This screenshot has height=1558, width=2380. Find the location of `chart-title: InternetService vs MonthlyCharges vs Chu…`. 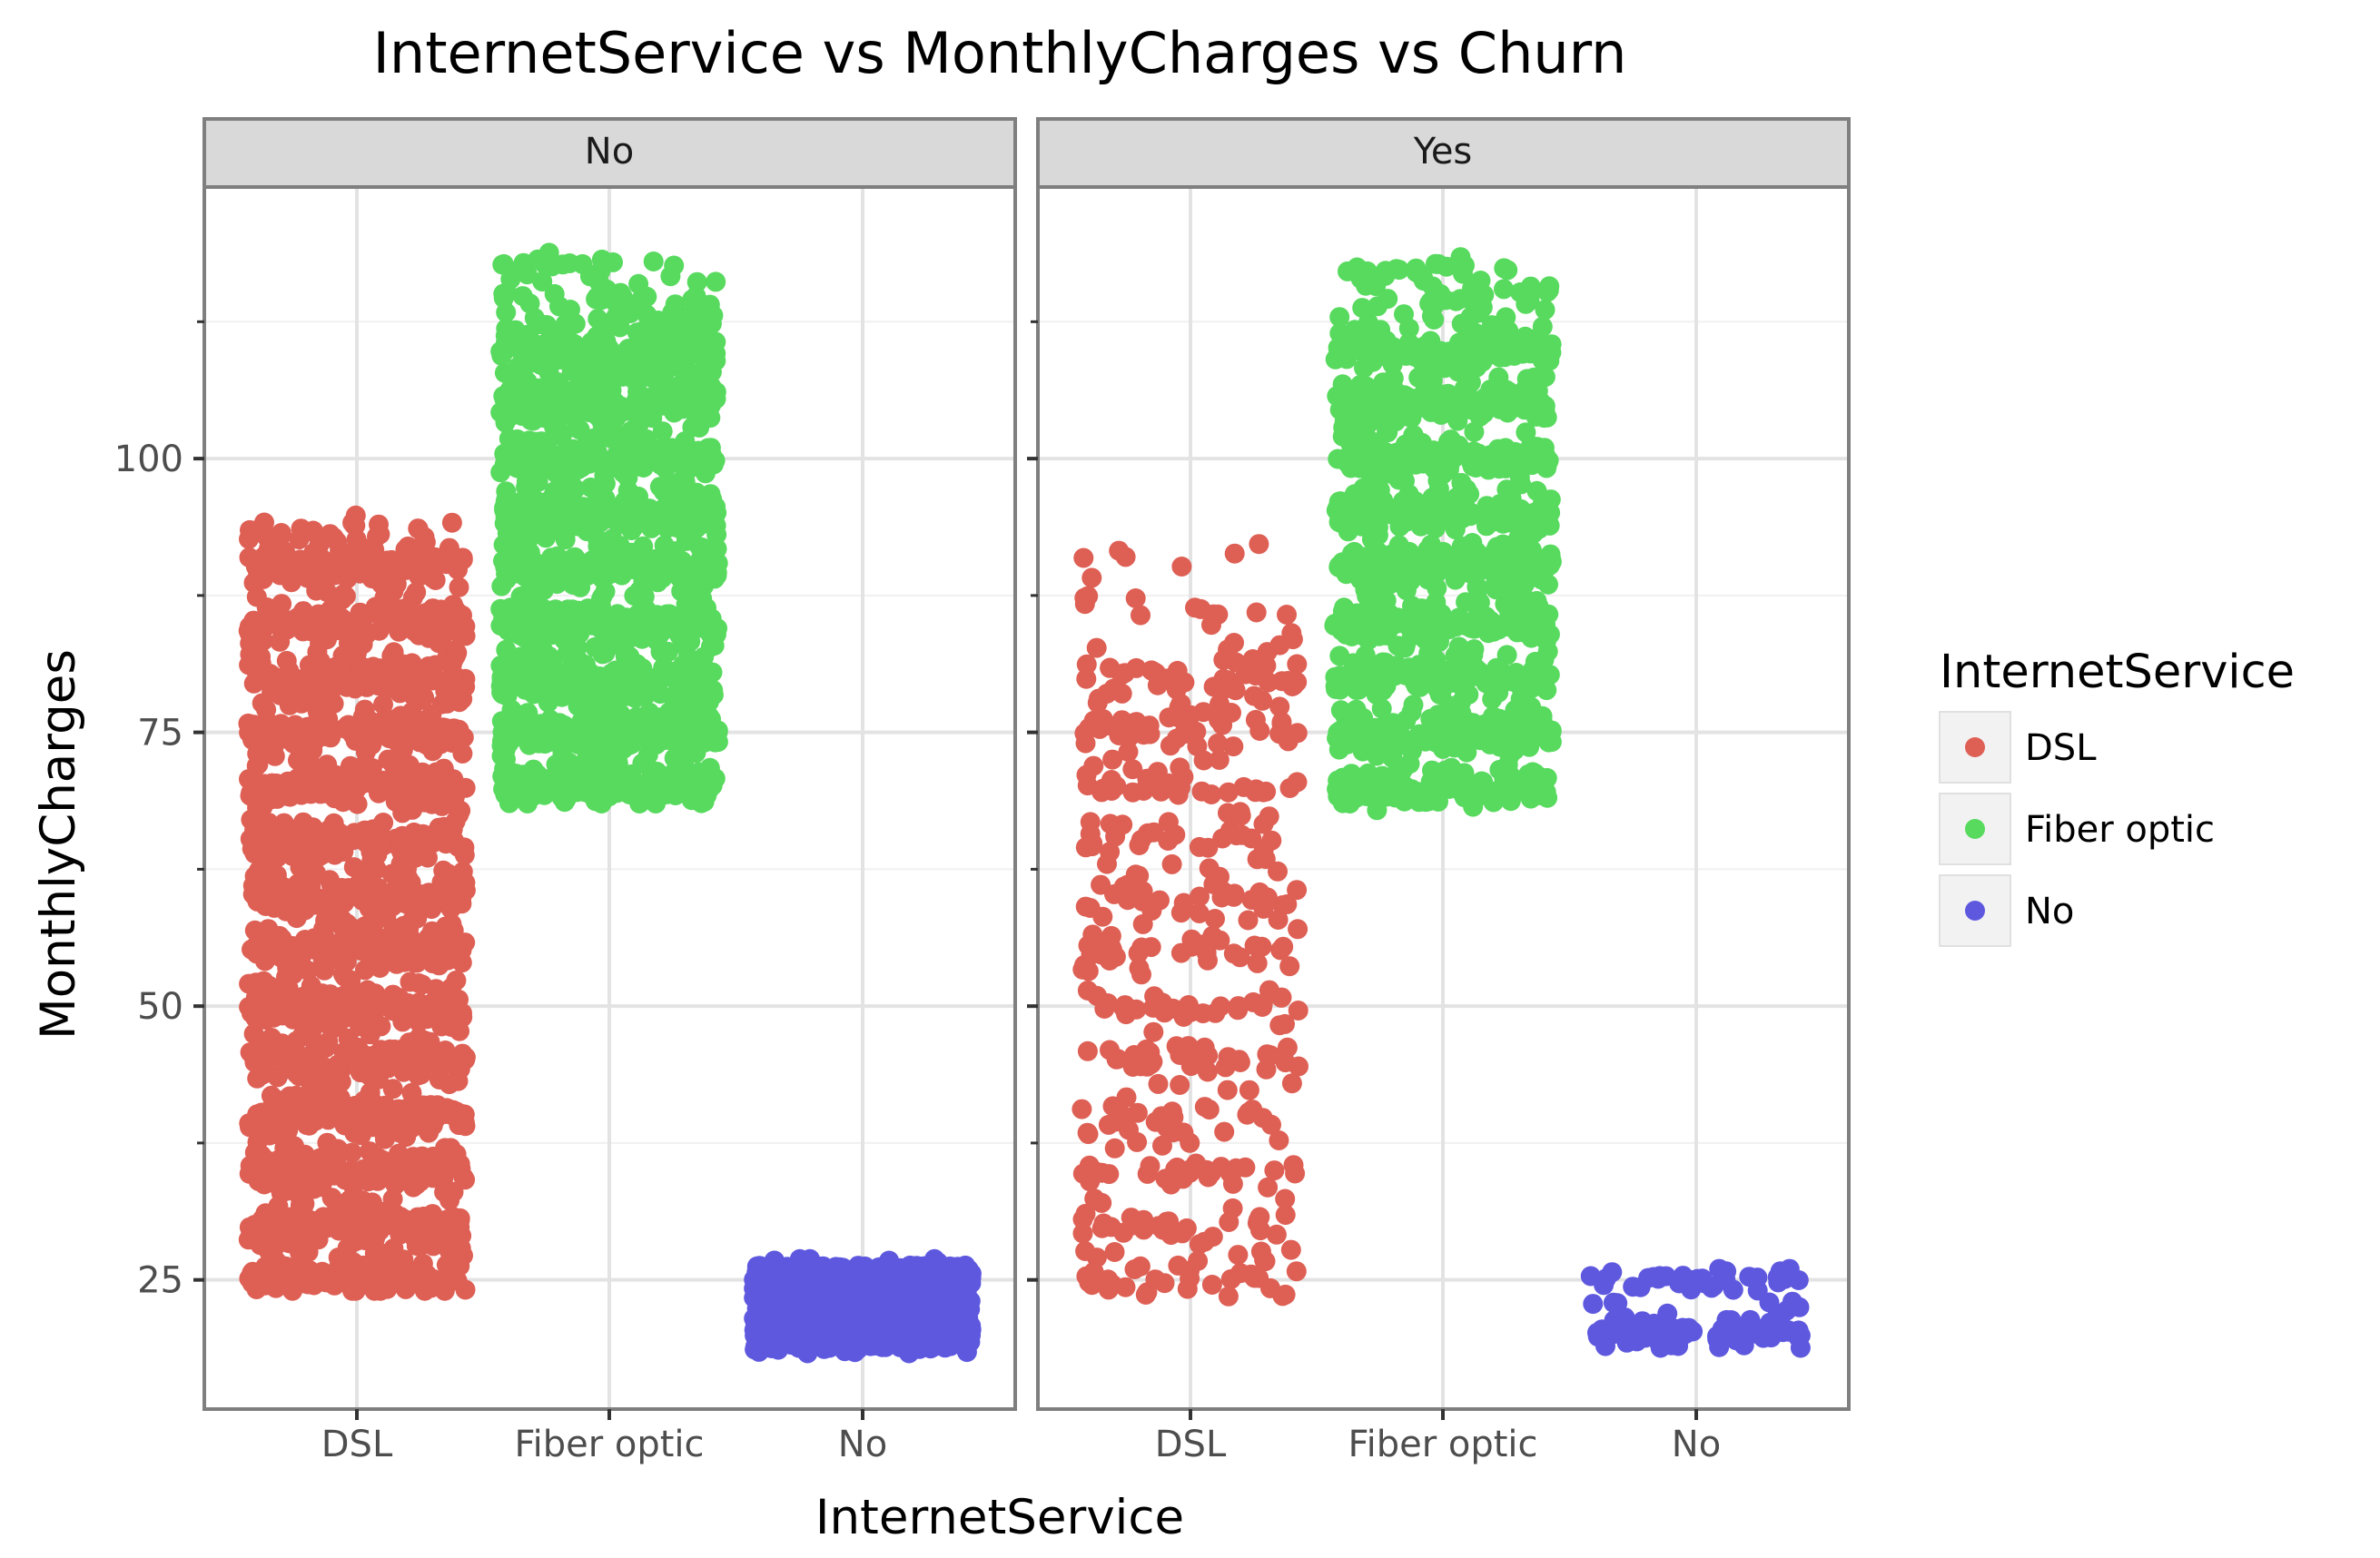

chart-title: InternetService vs MonthlyCharges vs Chu… is located at coordinates (1000, 53).